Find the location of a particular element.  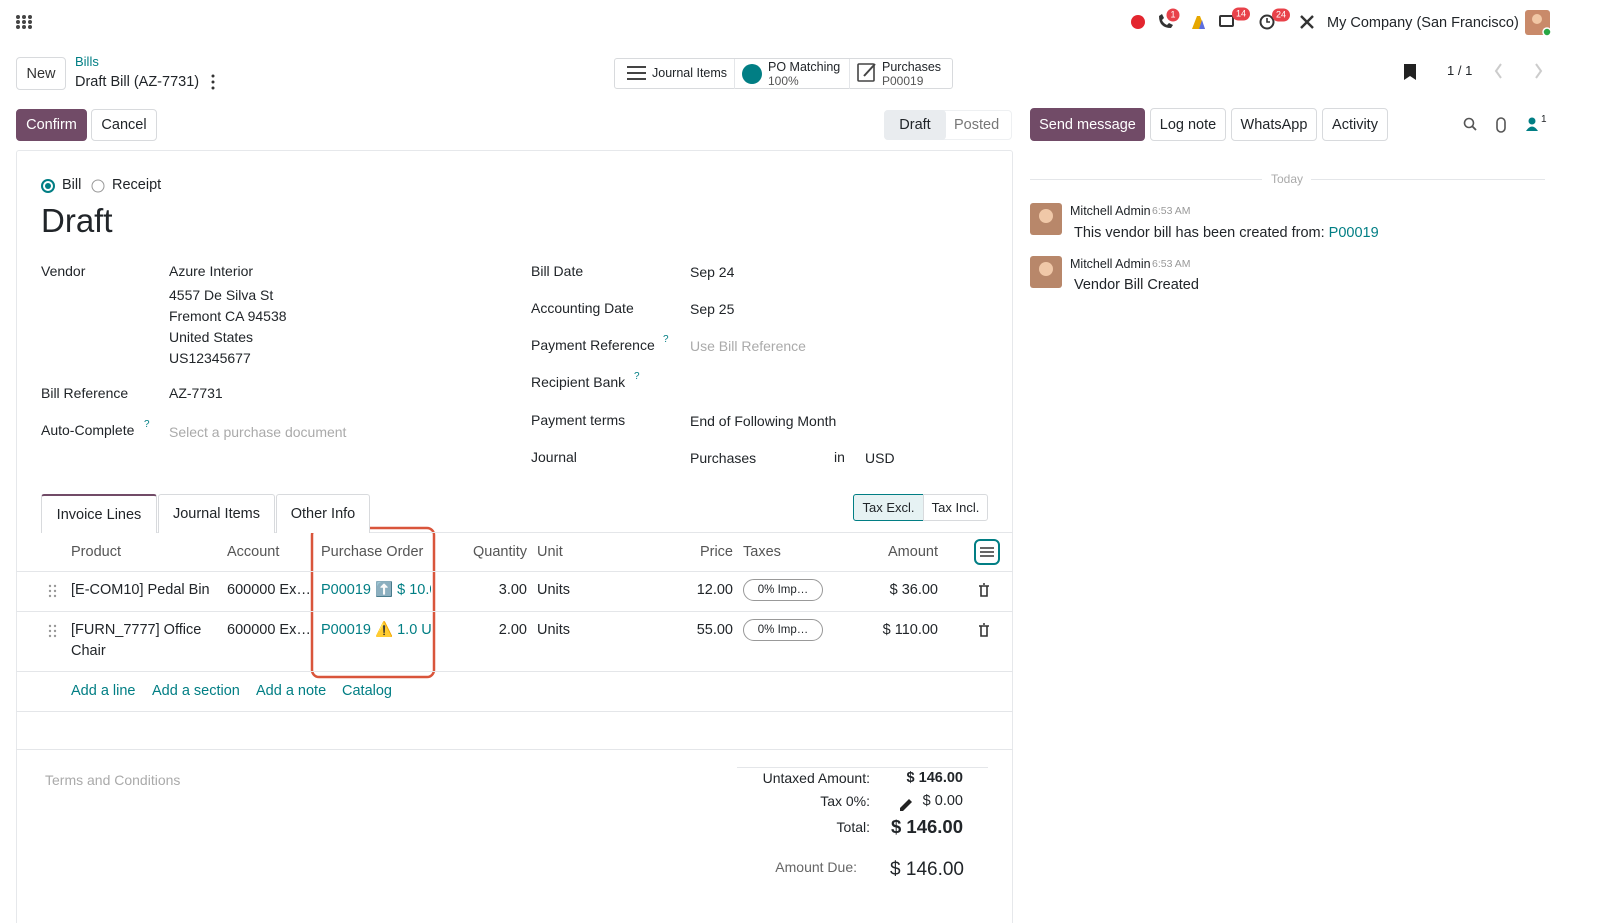

breadcrumb: Bills is located at coordinates (87, 61).